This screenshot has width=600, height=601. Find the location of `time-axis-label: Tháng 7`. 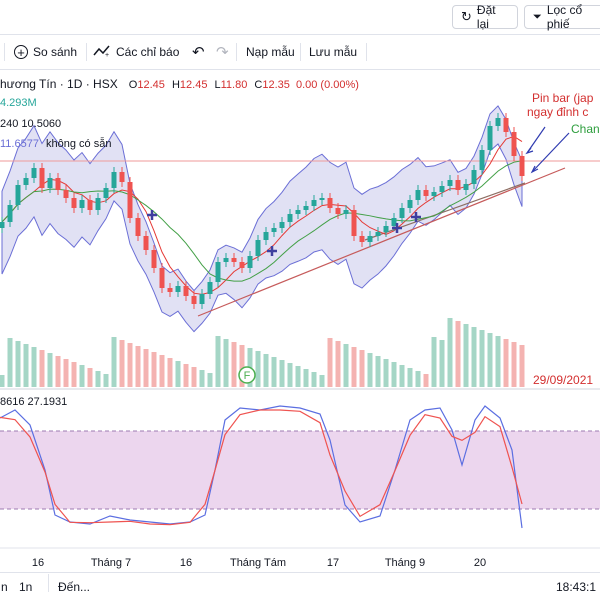

time-axis-label: Tháng 7 is located at coordinates (111, 563).